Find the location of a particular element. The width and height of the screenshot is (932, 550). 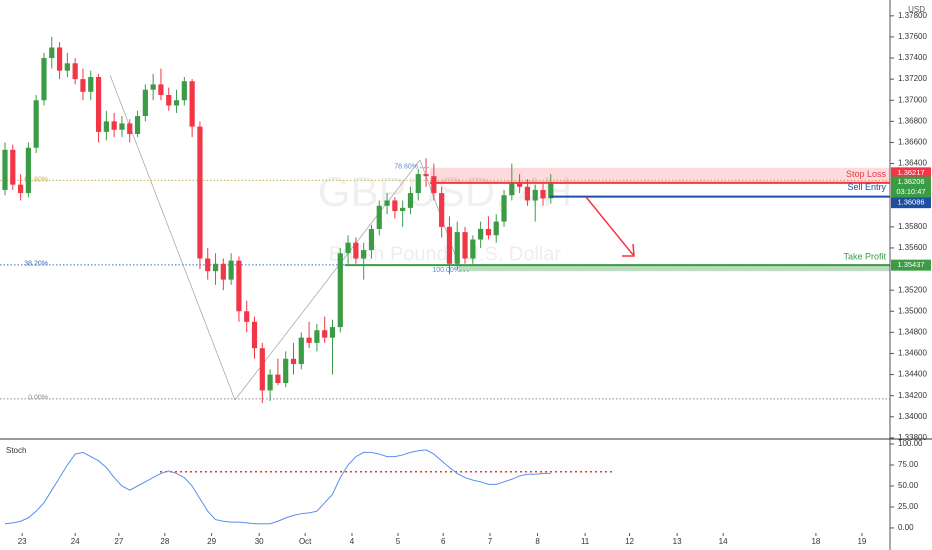

x-tick-label: 24 is located at coordinates (75, 541).